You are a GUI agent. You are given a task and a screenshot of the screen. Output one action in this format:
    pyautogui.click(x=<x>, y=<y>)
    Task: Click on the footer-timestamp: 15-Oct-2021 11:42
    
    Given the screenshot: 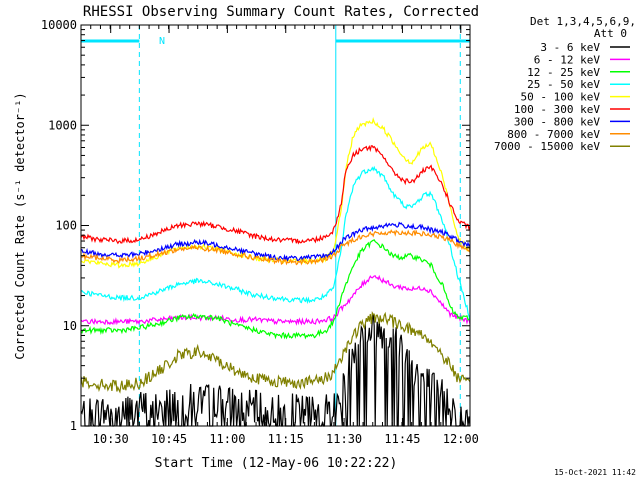 What is the action you would take?
    pyautogui.click(x=595, y=472)
    